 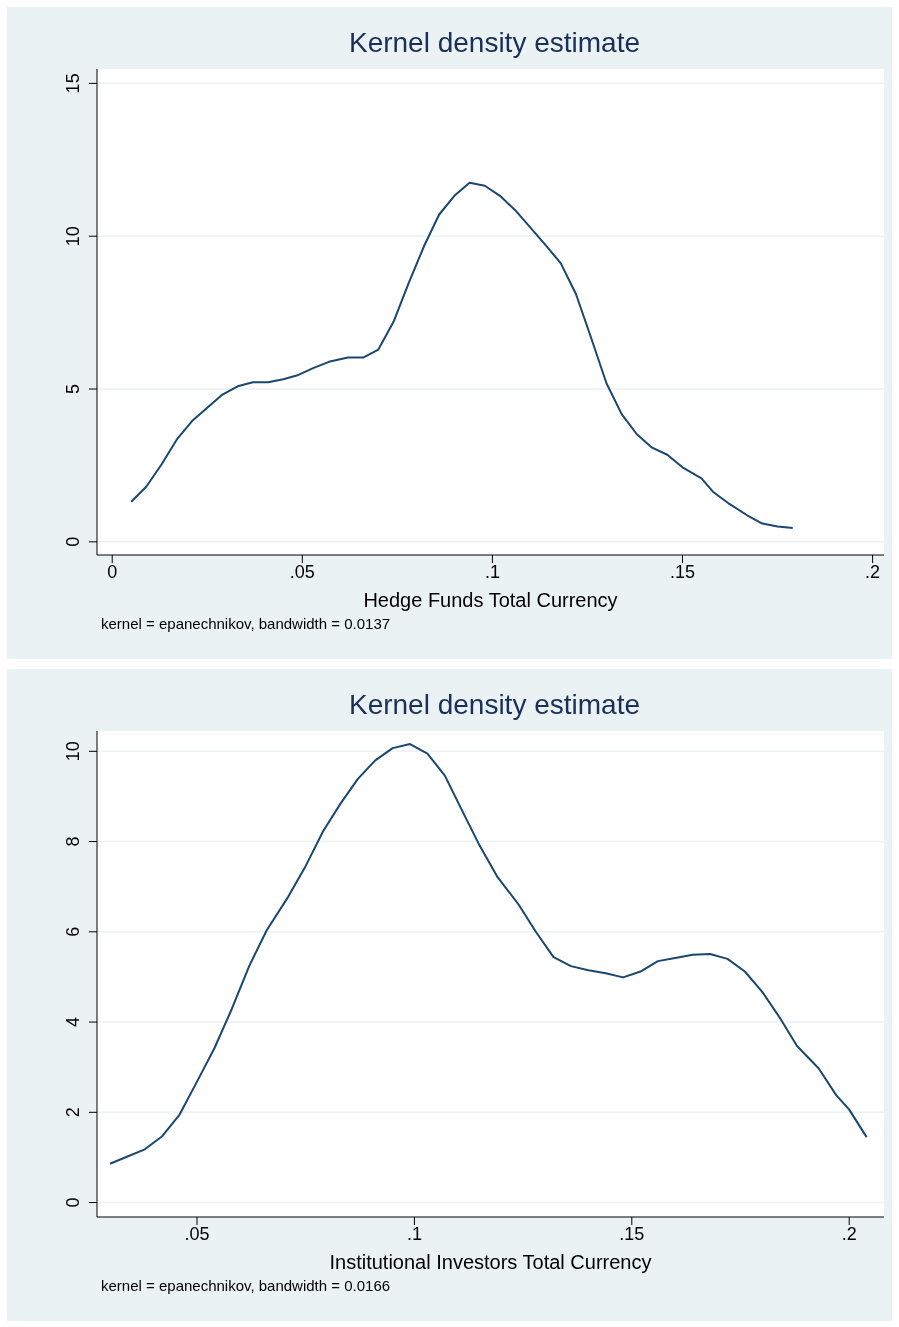 I want to click on y-tick-label: 6, so click(x=73, y=931).